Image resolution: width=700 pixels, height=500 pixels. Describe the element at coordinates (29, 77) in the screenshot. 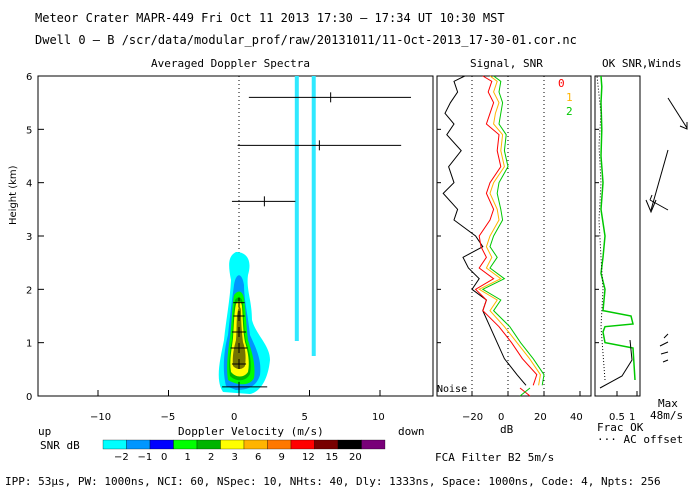

I see `height-tick-label: 6` at that location.